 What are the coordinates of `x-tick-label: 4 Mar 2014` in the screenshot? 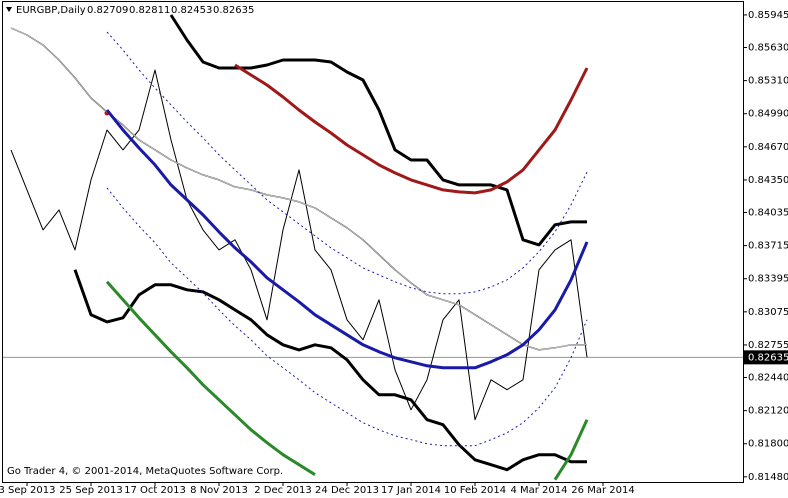 It's located at (538, 490).